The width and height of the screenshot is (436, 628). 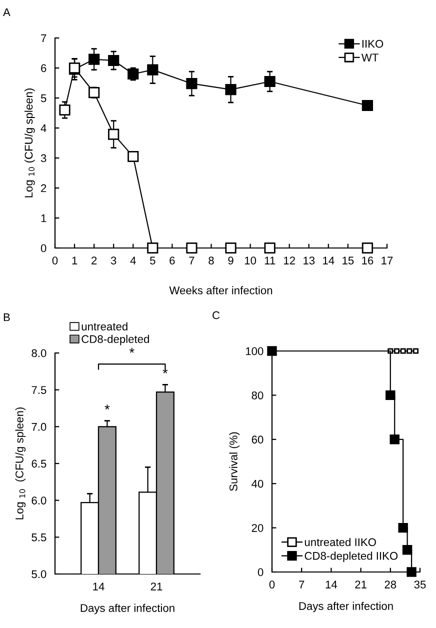 I want to click on y-tick-label: 4, so click(x=43, y=128).